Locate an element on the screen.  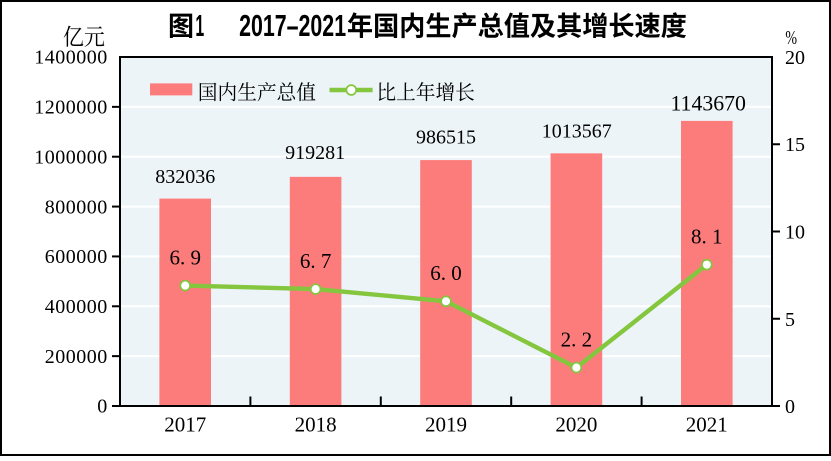
svg-text: 2020 is located at coordinates (576, 424).